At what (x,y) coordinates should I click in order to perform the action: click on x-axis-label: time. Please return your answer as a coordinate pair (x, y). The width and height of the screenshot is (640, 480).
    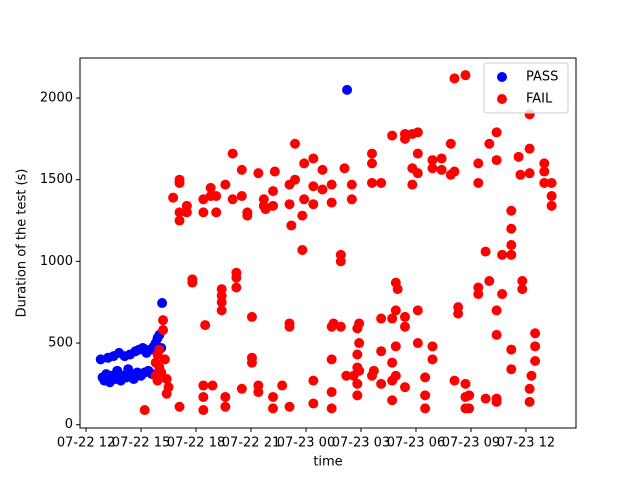
    Looking at the image, I should click on (327, 462).